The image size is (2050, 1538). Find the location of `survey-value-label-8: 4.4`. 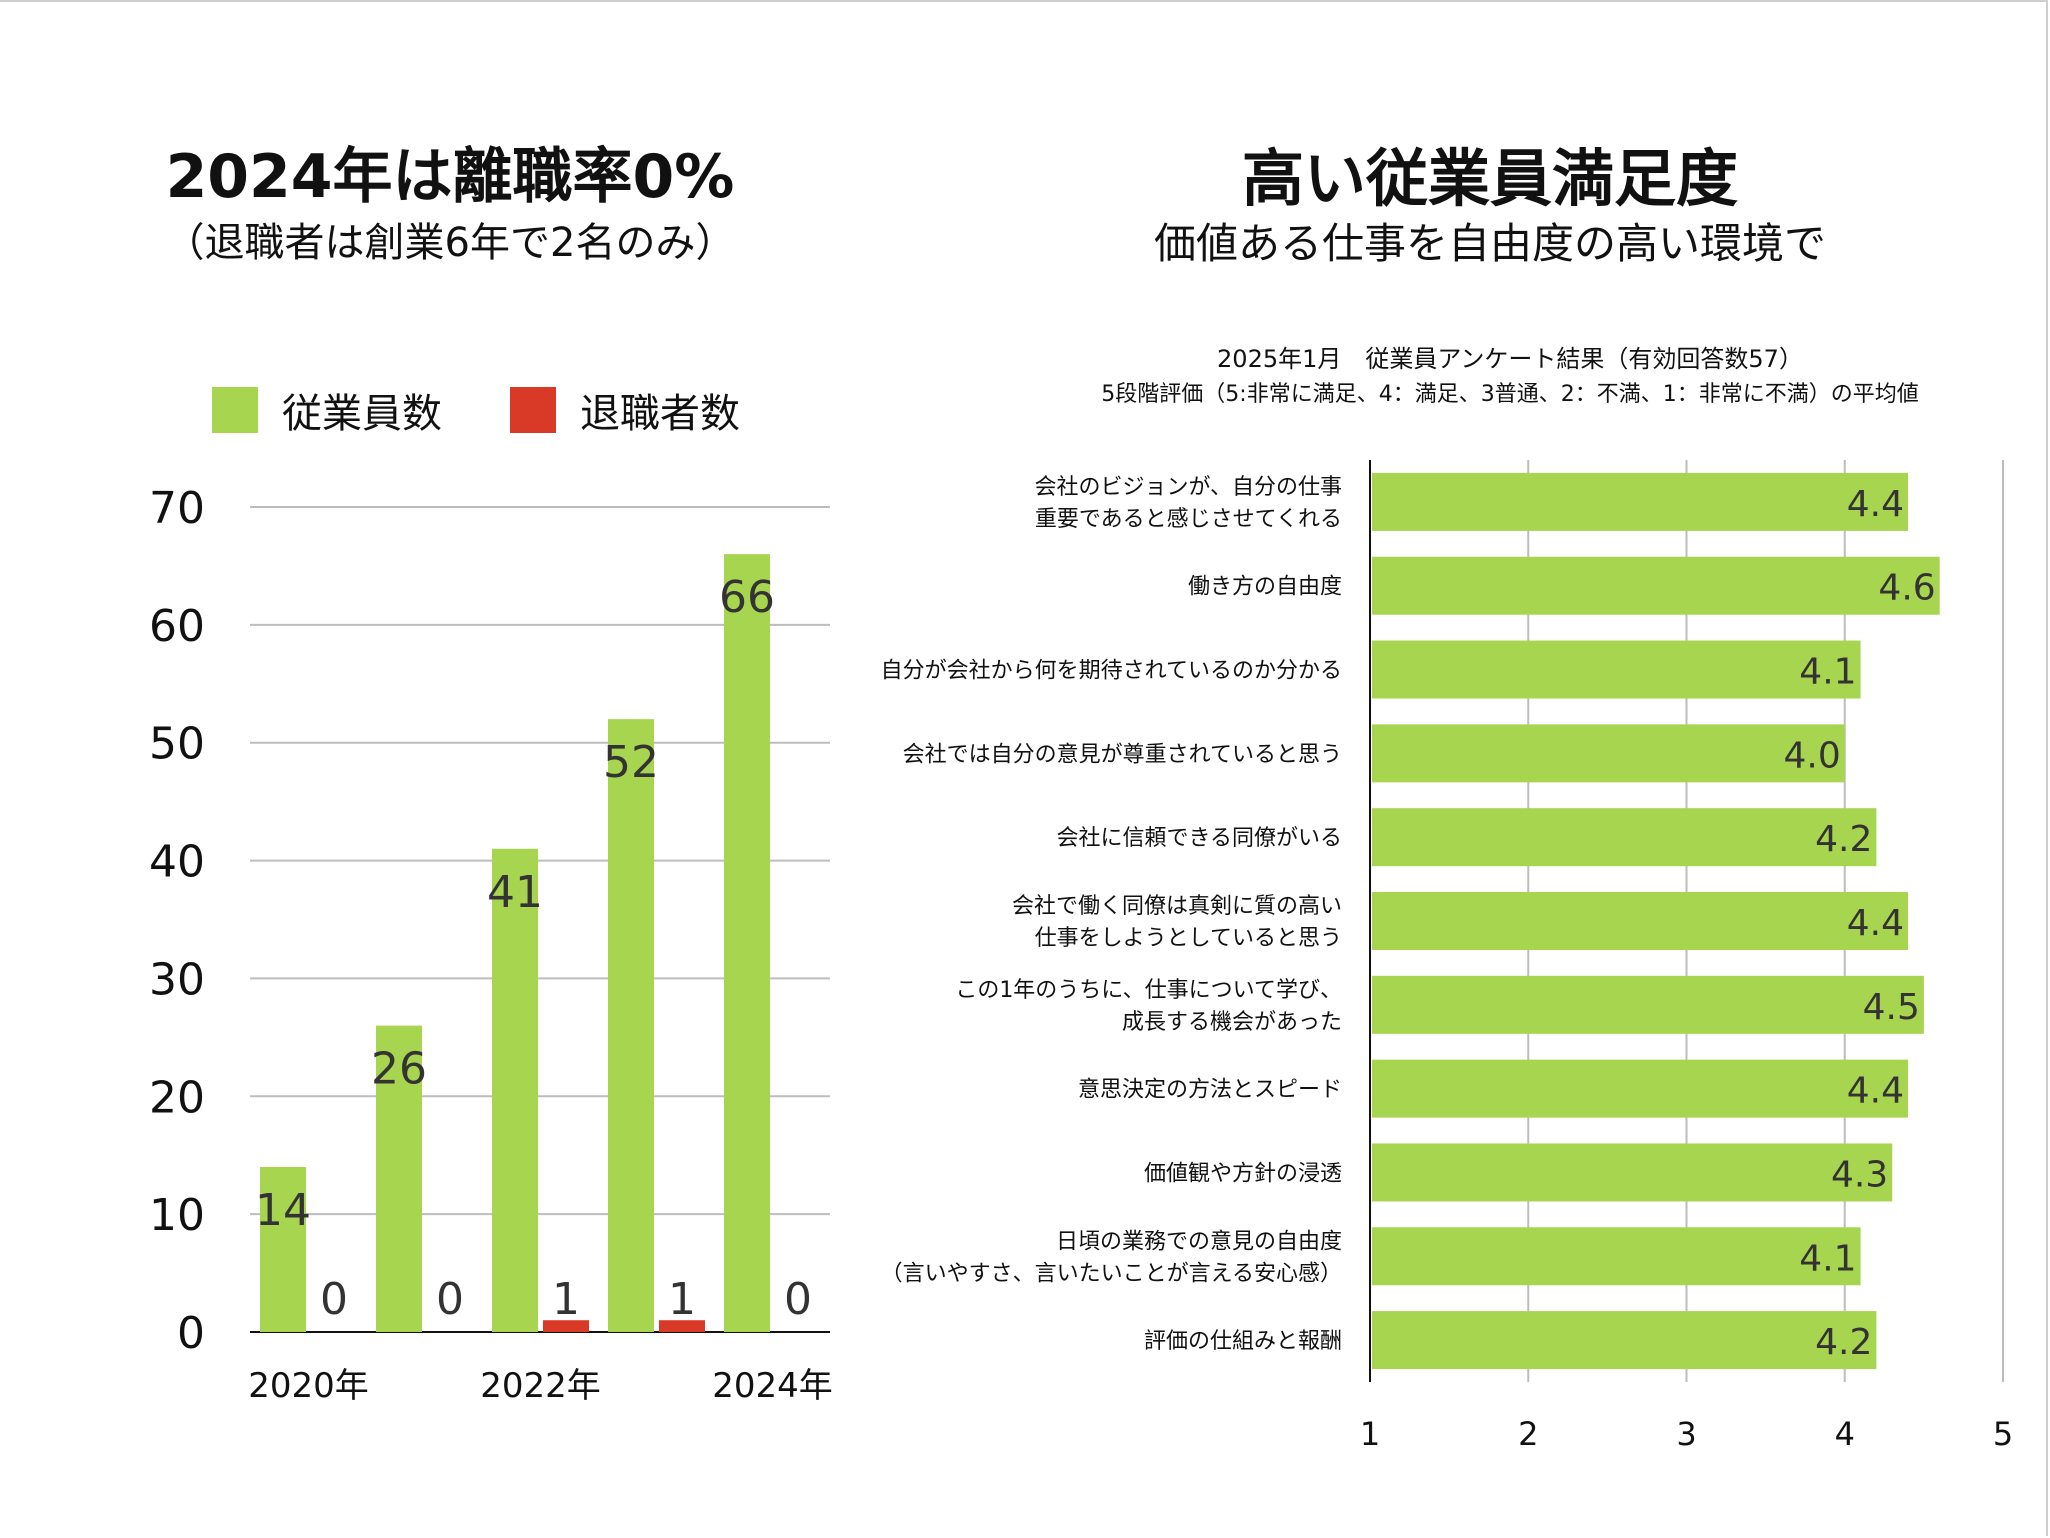

survey-value-label-8: 4.4 is located at coordinates (1875, 1091).